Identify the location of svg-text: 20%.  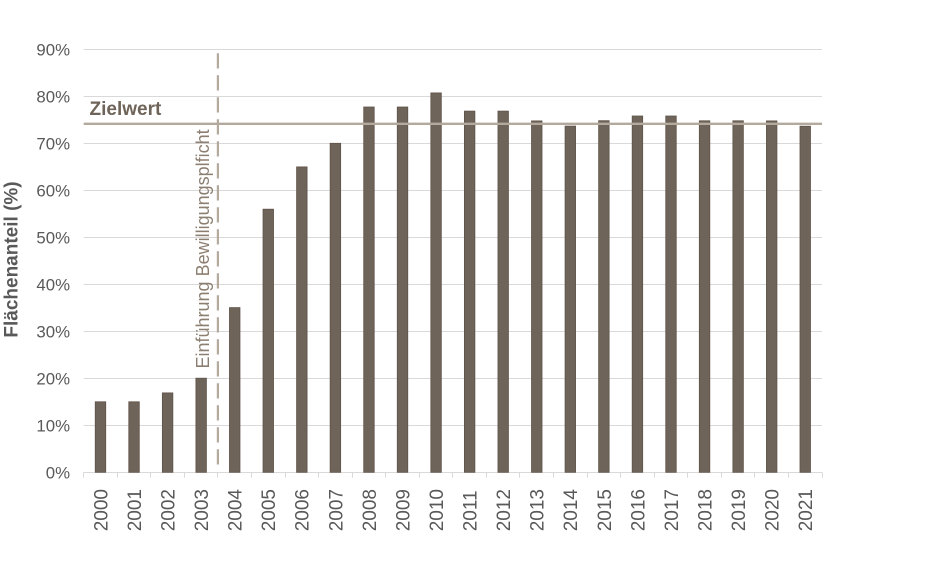
(53, 378).